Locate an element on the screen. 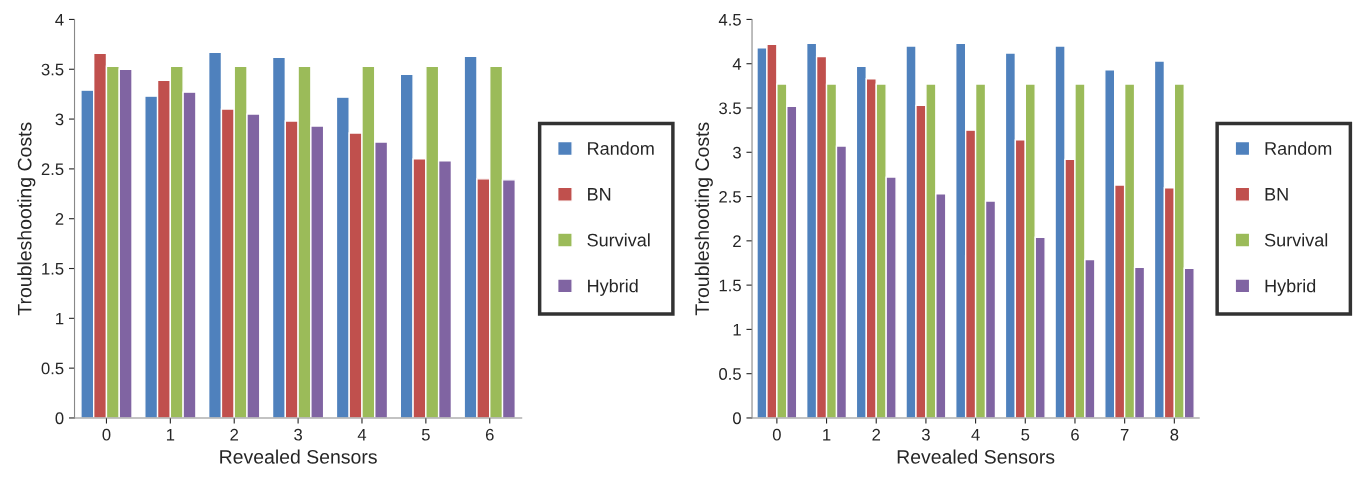 This screenshot has width=1355, height=486. y-tick-label: 4.5 is located at coordinates (729, 20).